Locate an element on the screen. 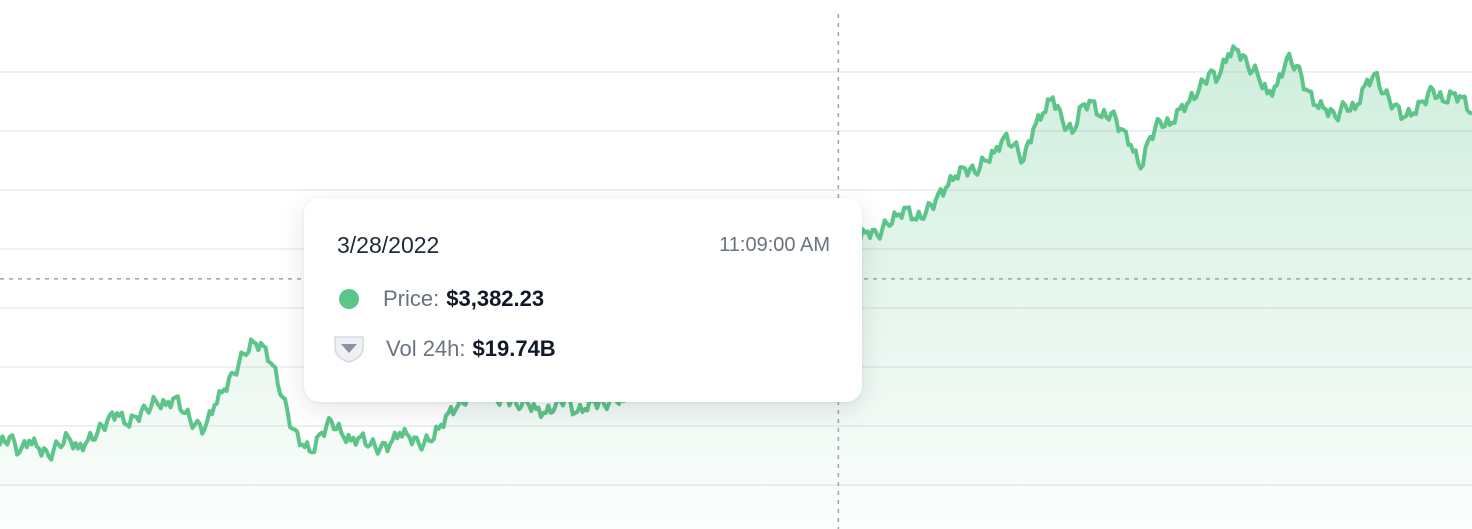  tooltip-price-row: Price: $3,382.23 is located at coordinates (438, 299).